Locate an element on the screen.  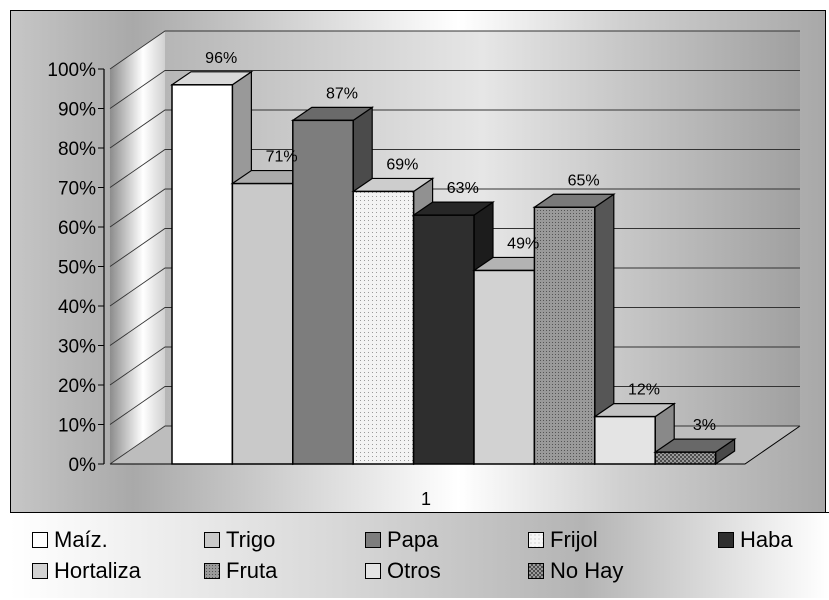
legend-label: Fruta is located at coordinates (252, 570).